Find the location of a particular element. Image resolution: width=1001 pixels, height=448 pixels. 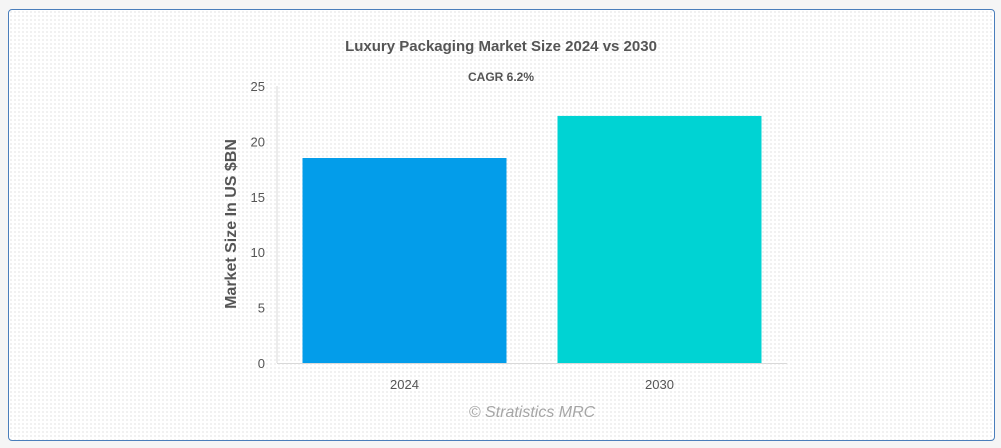

bar-2024 is located at coordinates (404, 260).